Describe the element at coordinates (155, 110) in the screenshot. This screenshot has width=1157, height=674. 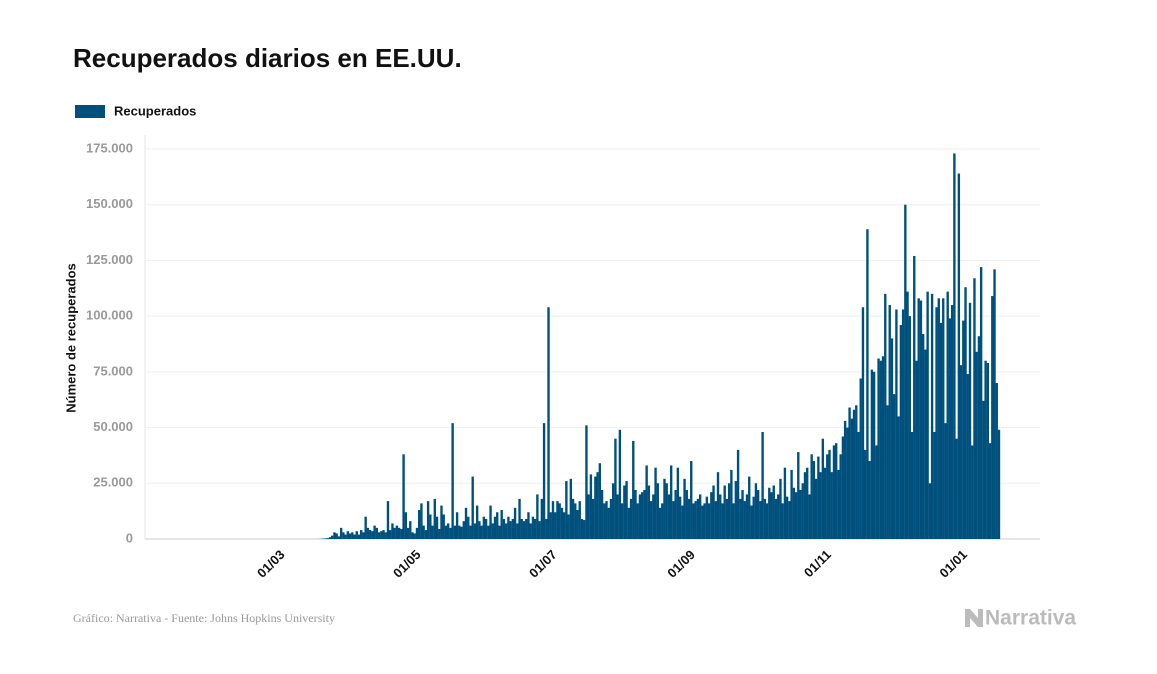
I see `legend-label: Recuperados` at that location.